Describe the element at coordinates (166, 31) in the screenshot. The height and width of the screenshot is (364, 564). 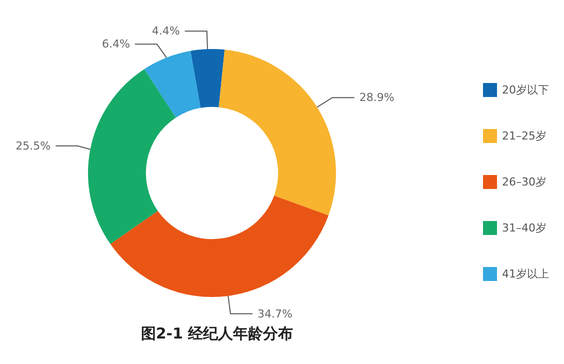
I see `data-label: 4.4%` at that location.